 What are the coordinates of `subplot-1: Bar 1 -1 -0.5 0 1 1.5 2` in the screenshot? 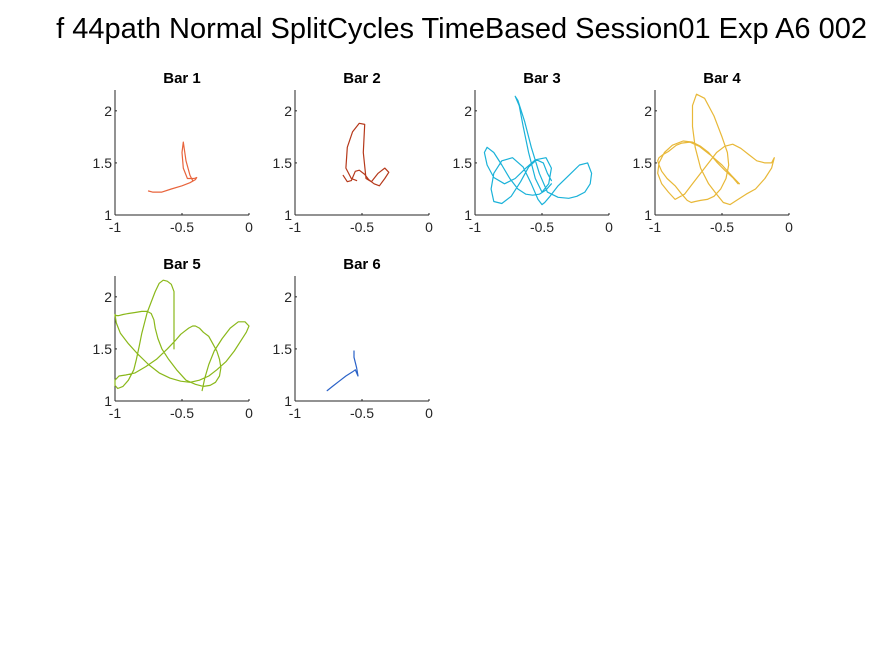 It's located at (173, 152).